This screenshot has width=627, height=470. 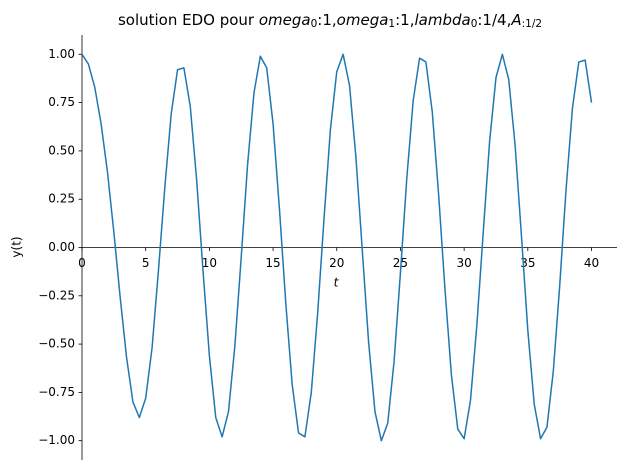 What do you see at coordinates (61, 54) in the screenshot?
I see `y-tick-label: 1.00` at bounding box center [61, 54].